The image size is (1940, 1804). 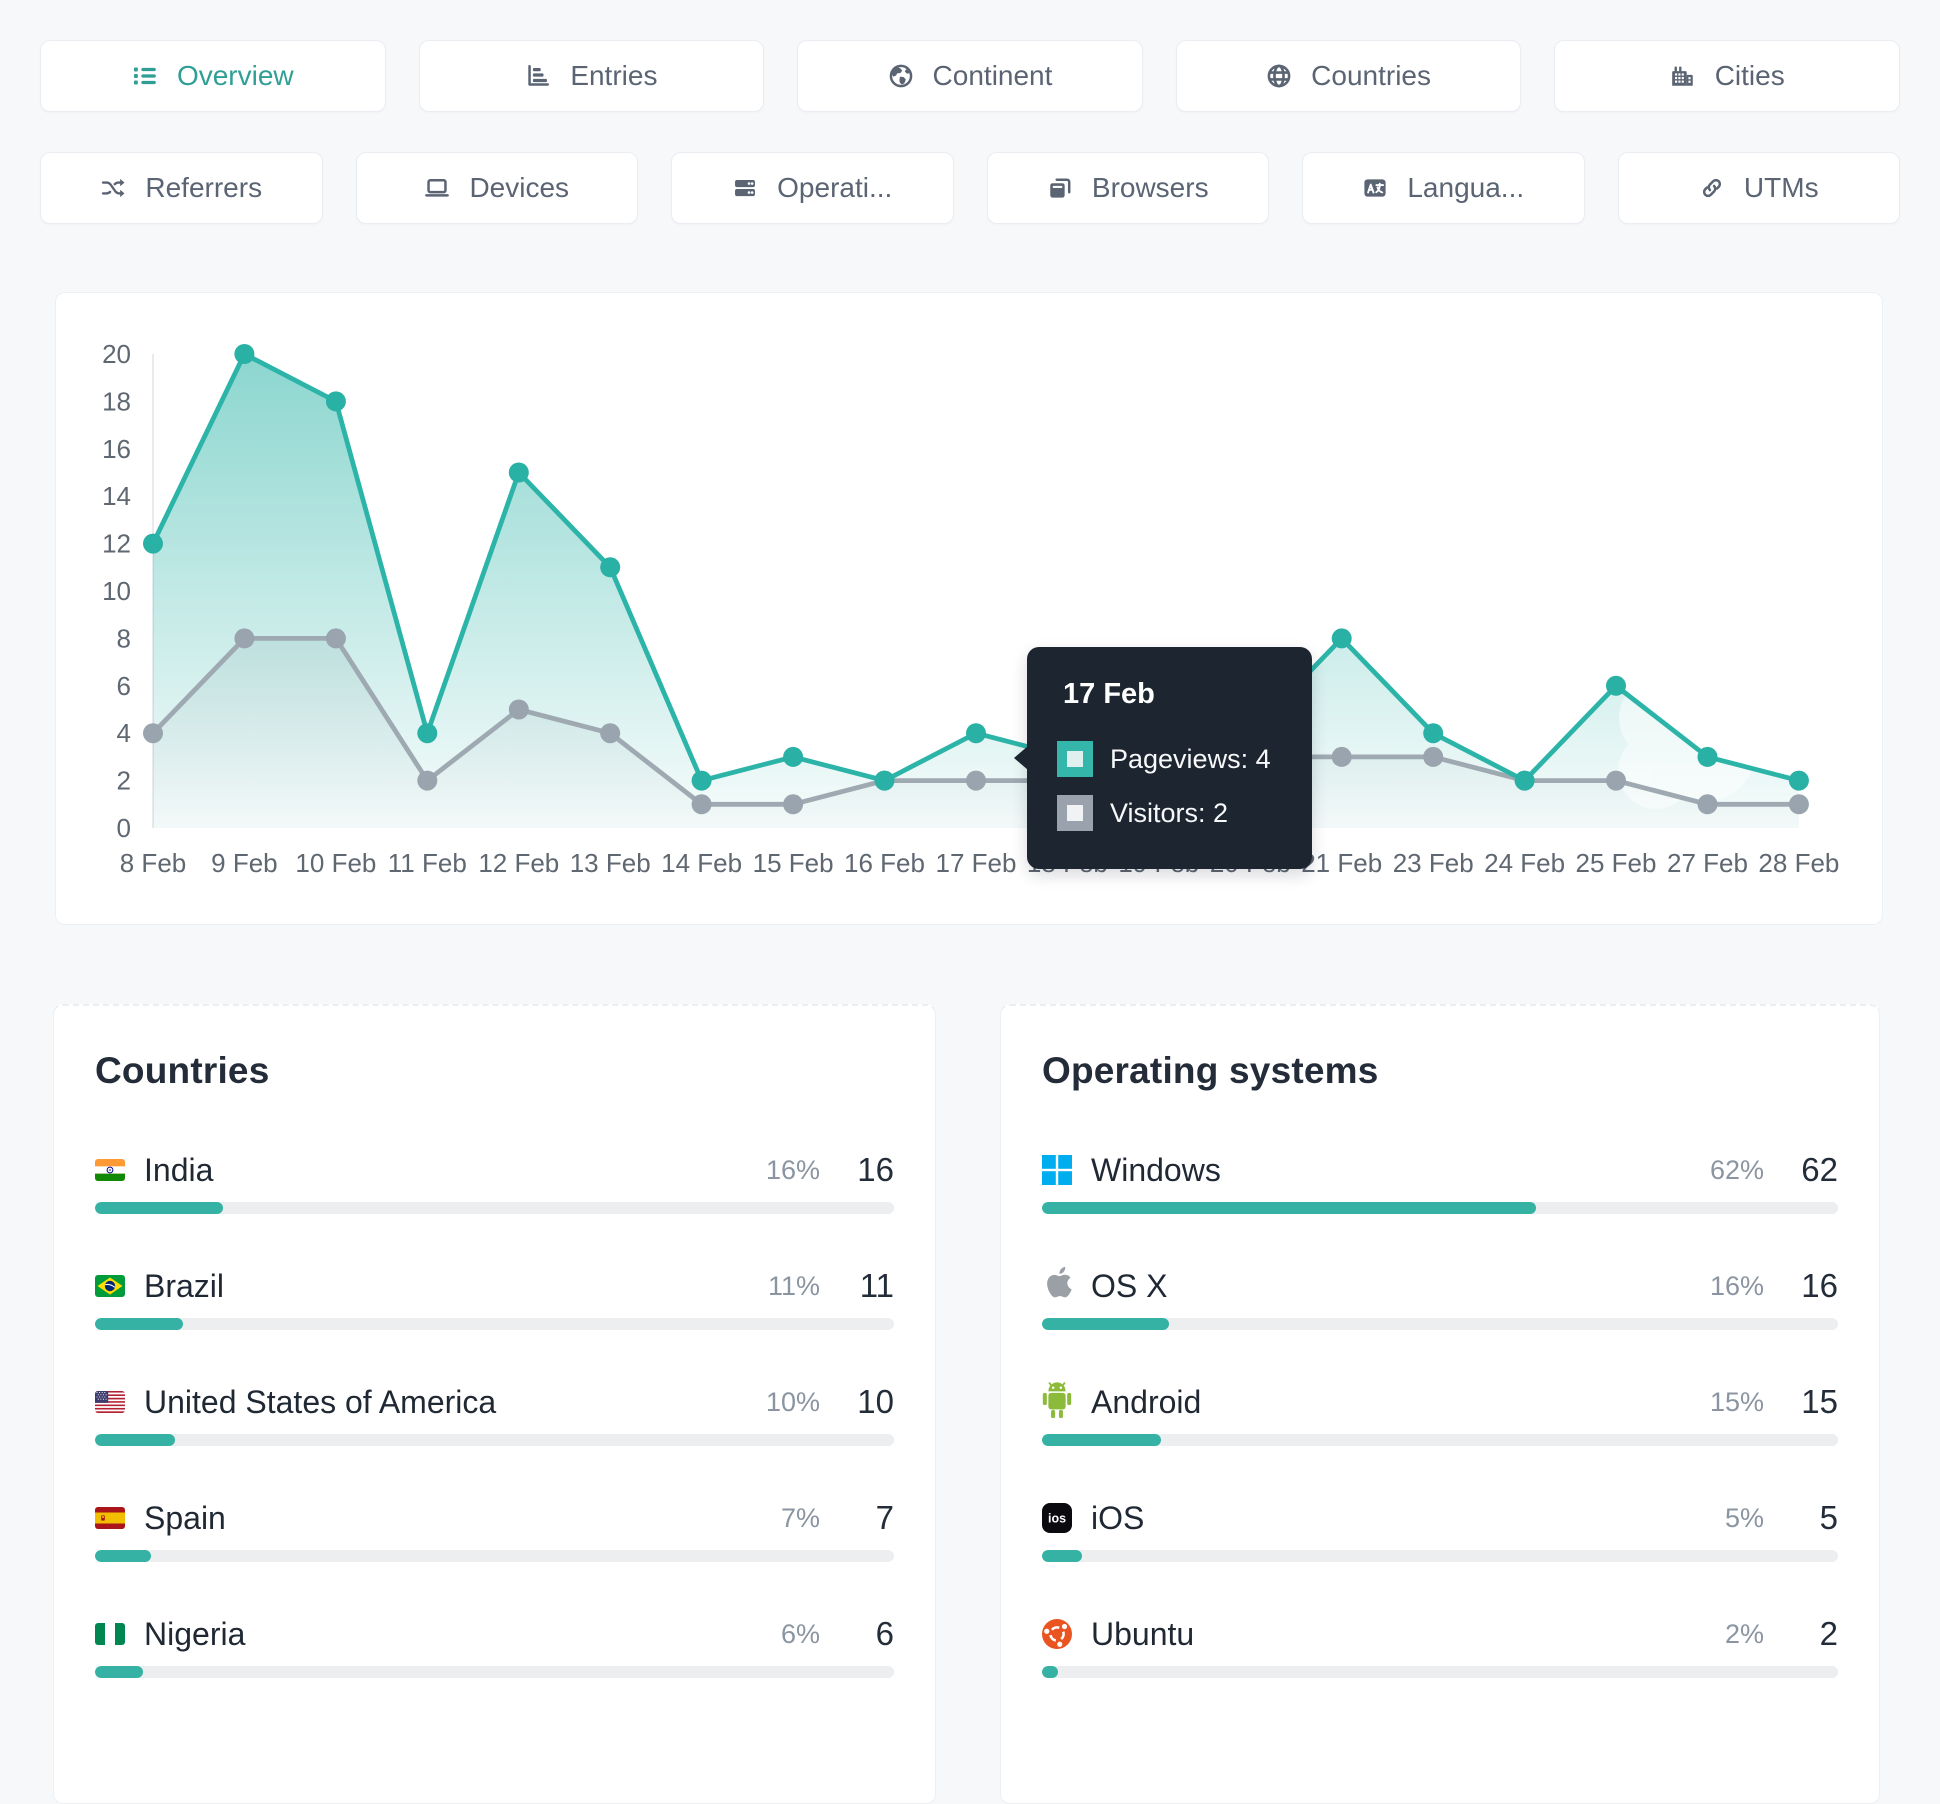 What do you see at coordinates (116, 449) in the screenshot?
I see `svg-text: 16` at bounding box center [116, 449].